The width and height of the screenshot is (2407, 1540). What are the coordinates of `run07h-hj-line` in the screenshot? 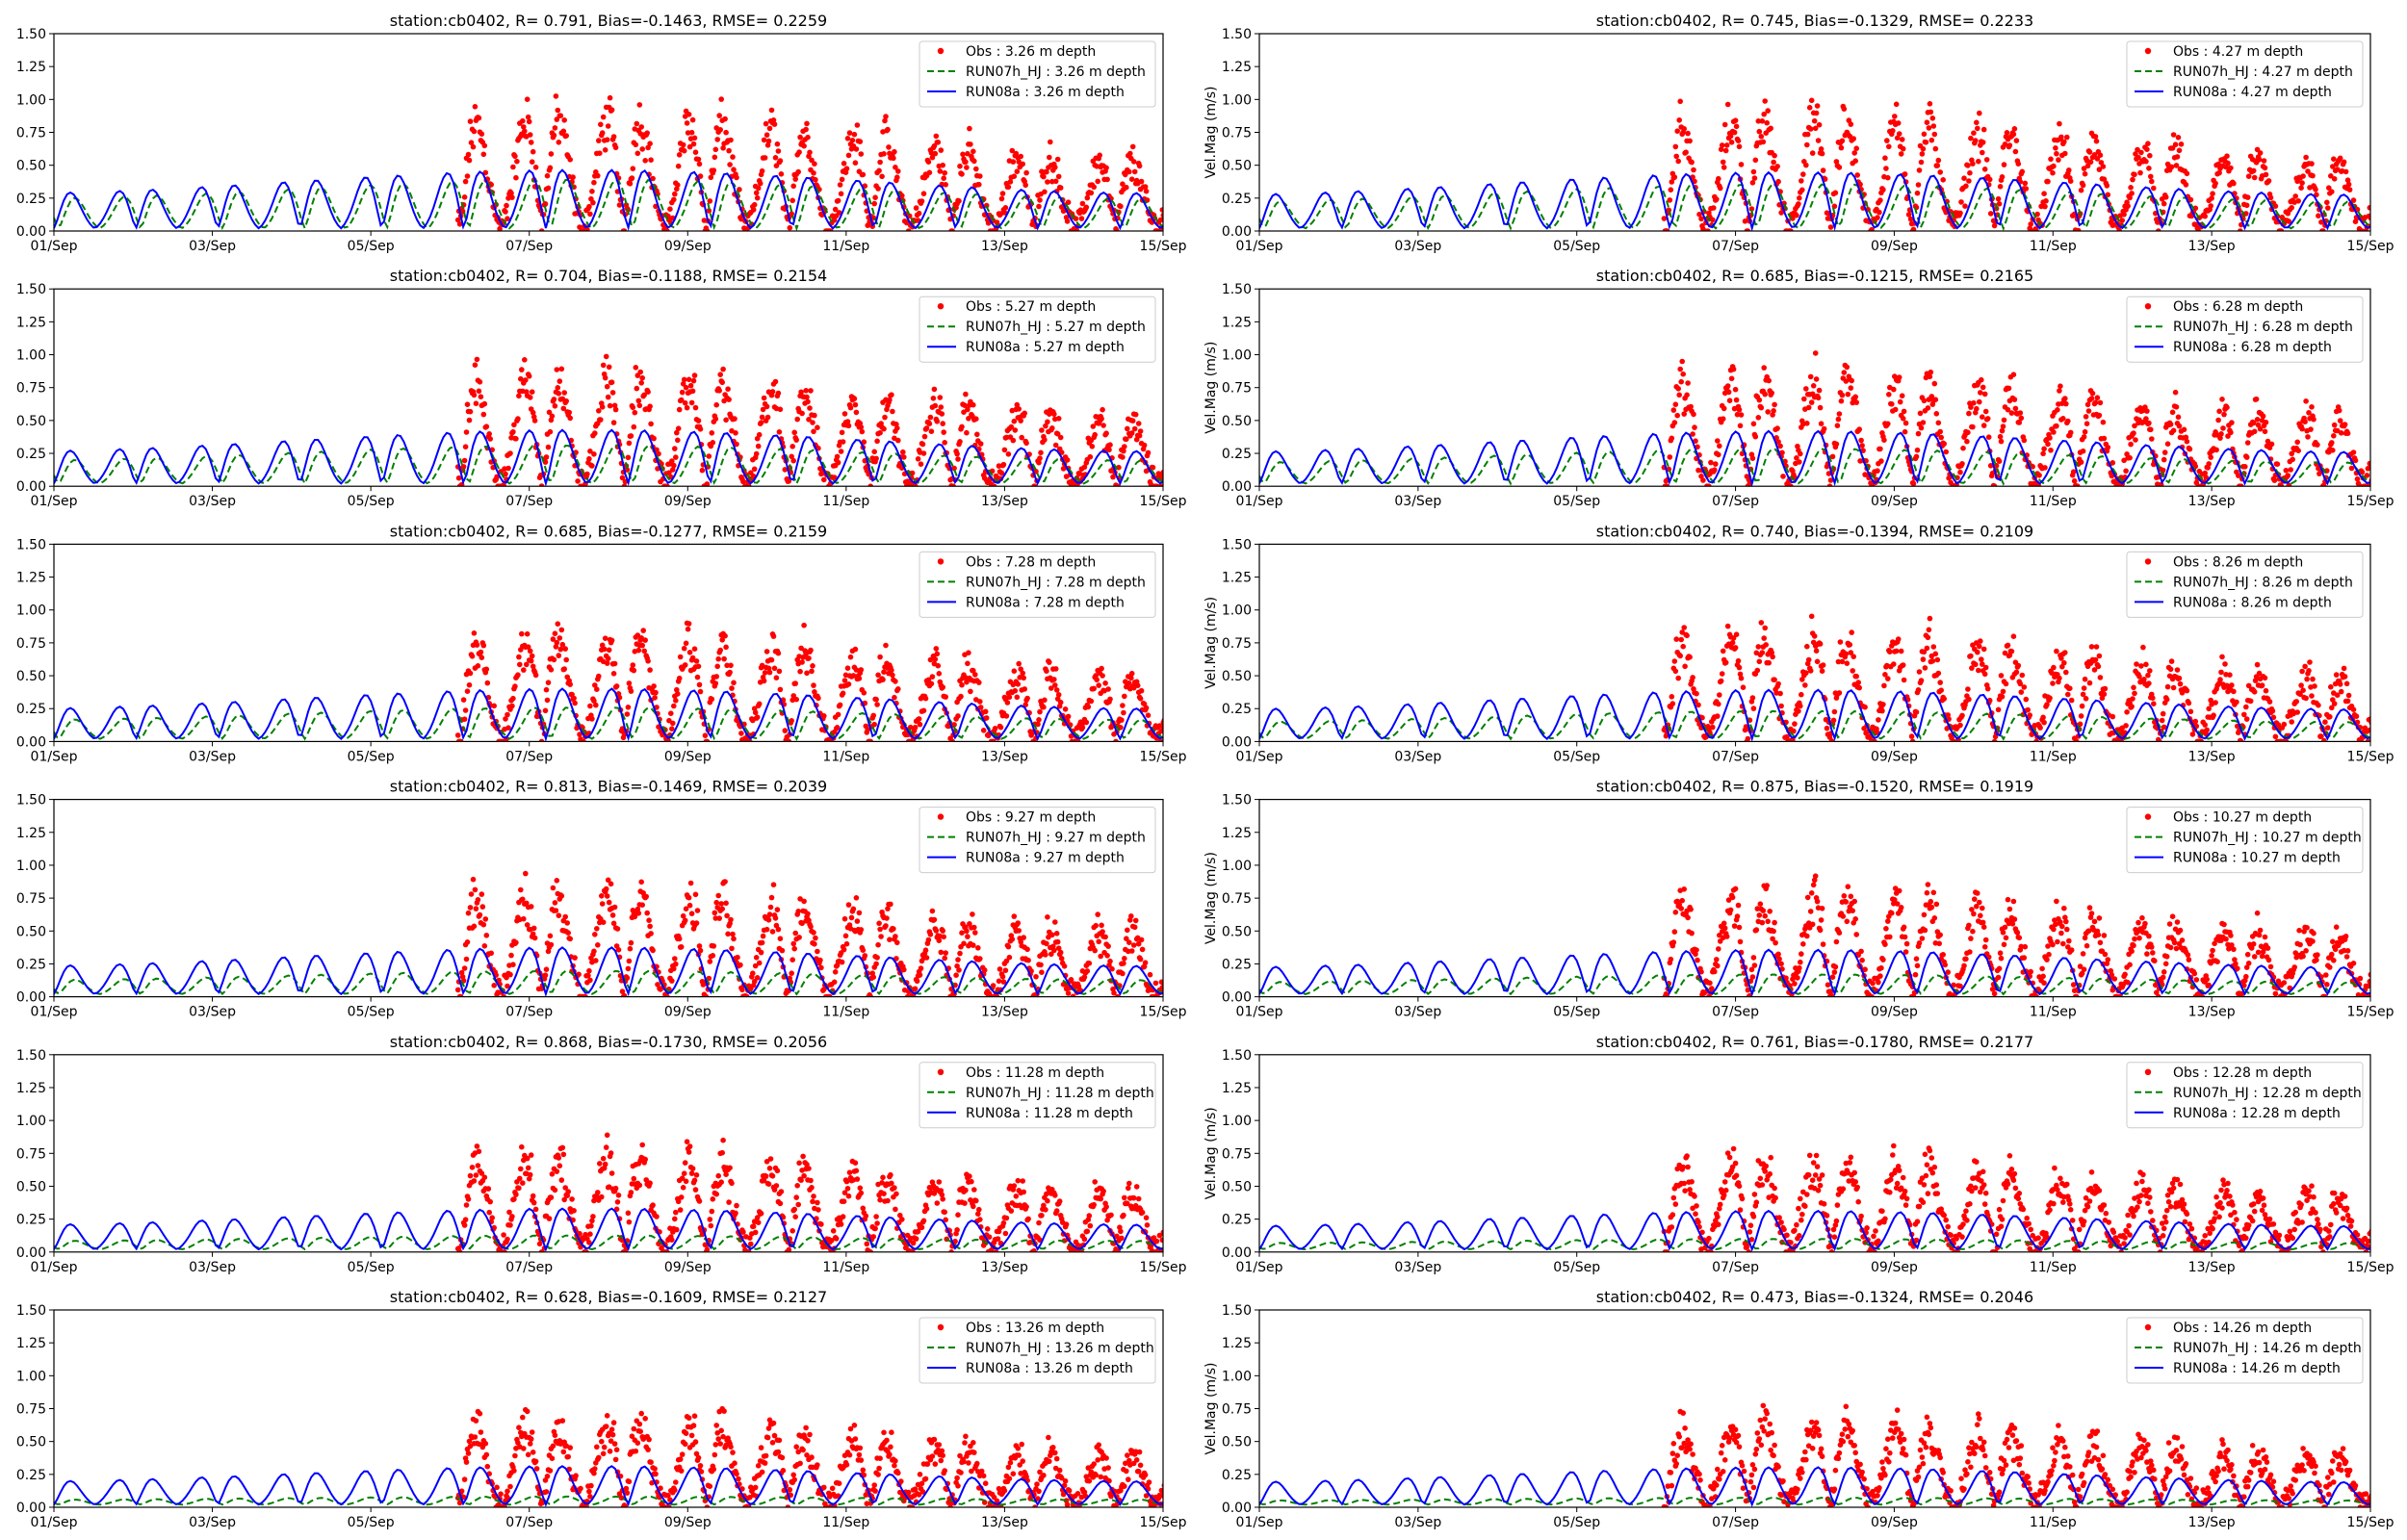 It's located at (1814, 725).